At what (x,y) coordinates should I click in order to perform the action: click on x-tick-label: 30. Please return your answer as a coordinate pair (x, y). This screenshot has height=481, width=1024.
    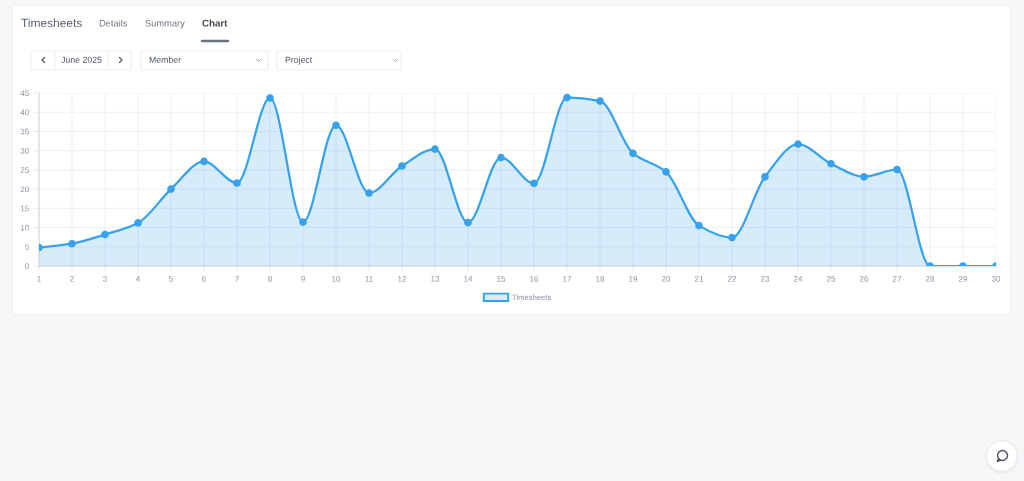
    Looking at the image, I should click on (996, 278).